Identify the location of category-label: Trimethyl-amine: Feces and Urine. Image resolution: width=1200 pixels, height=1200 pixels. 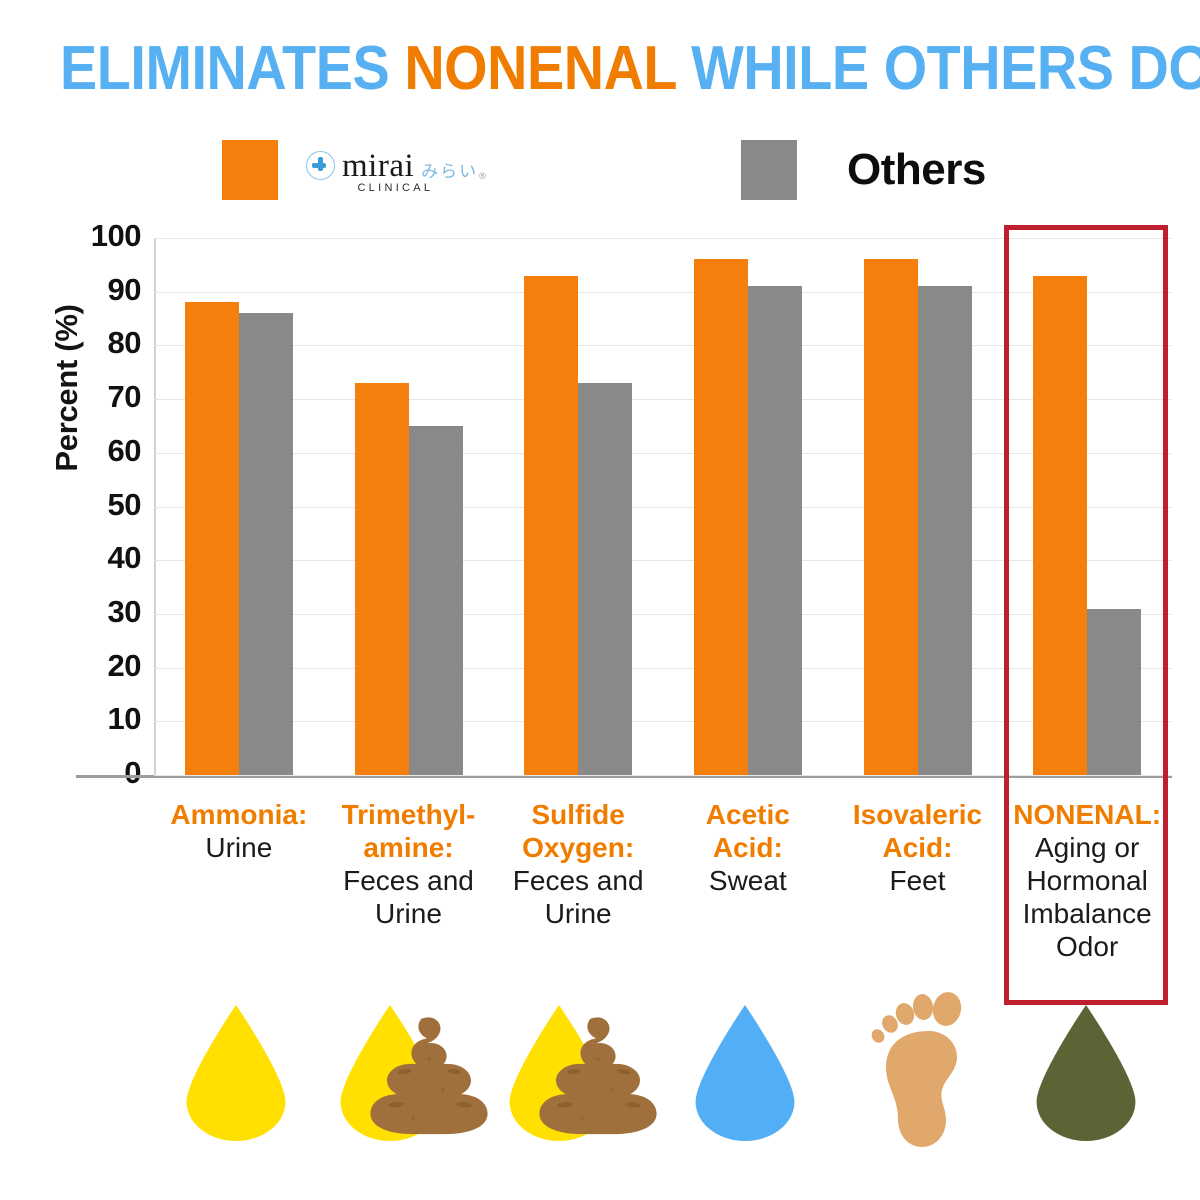
(409, 864).